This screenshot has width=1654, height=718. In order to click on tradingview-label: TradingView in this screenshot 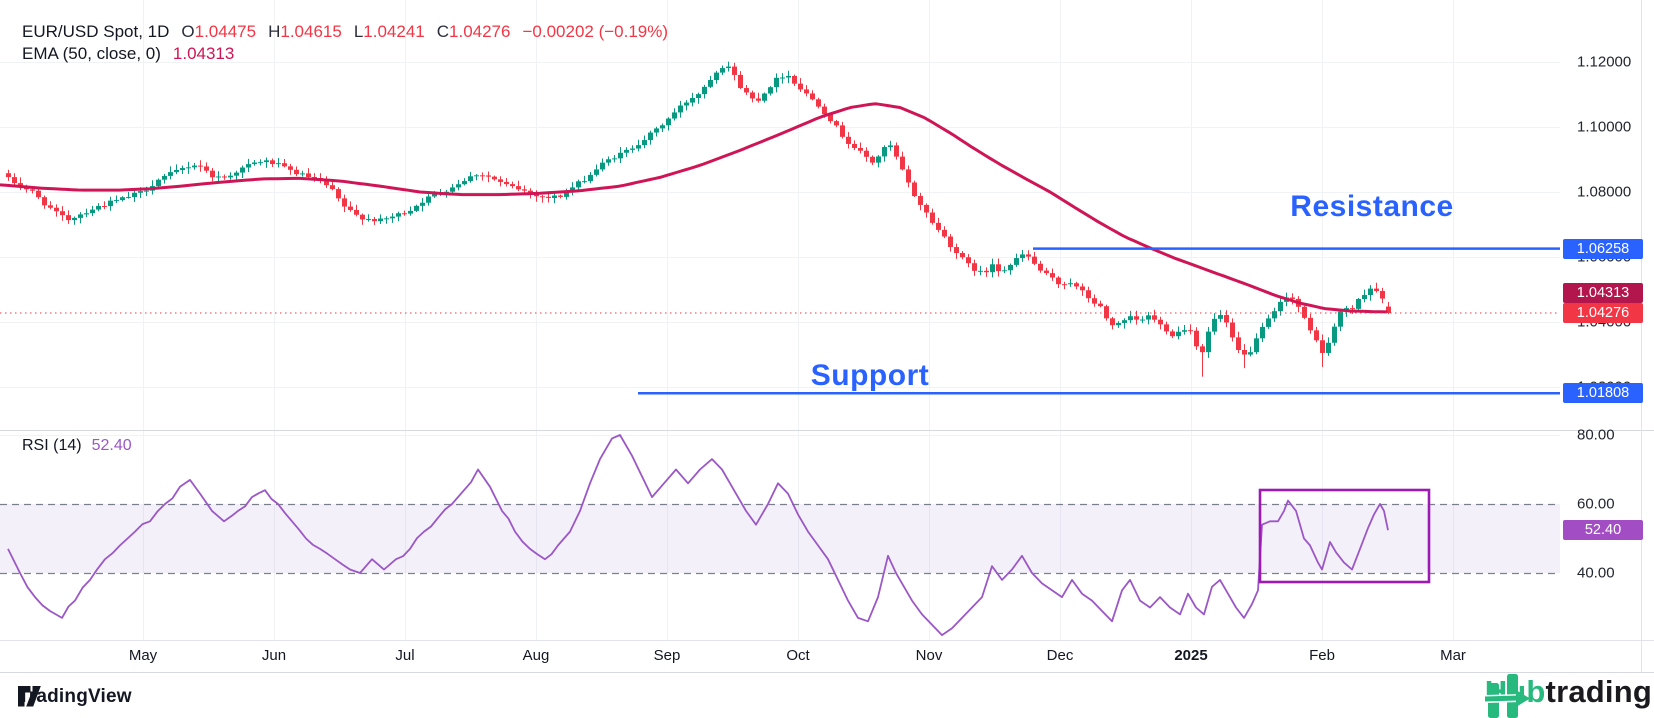, I will do `click(75, 696)`.